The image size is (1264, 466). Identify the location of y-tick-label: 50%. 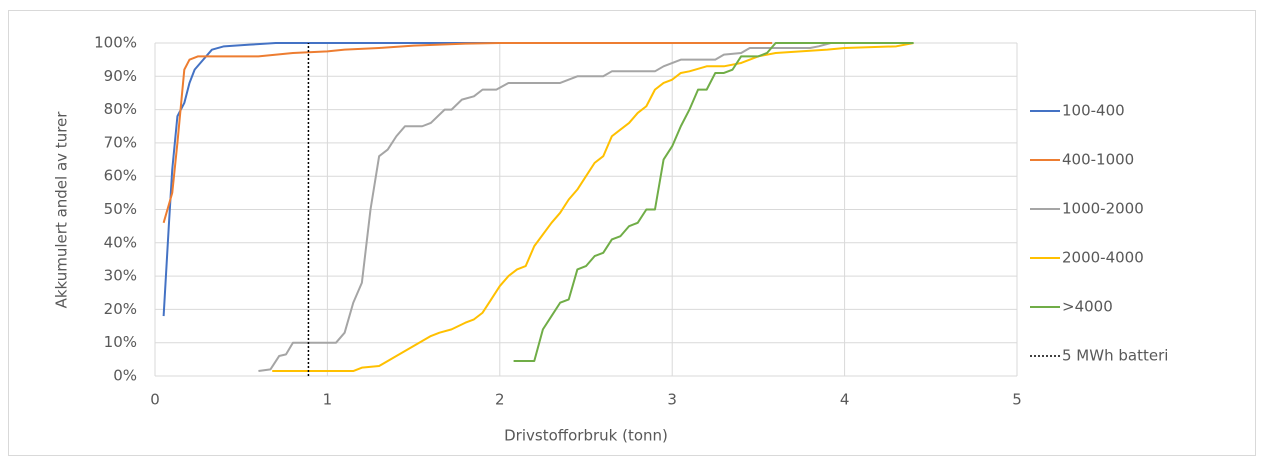
(120, 209).